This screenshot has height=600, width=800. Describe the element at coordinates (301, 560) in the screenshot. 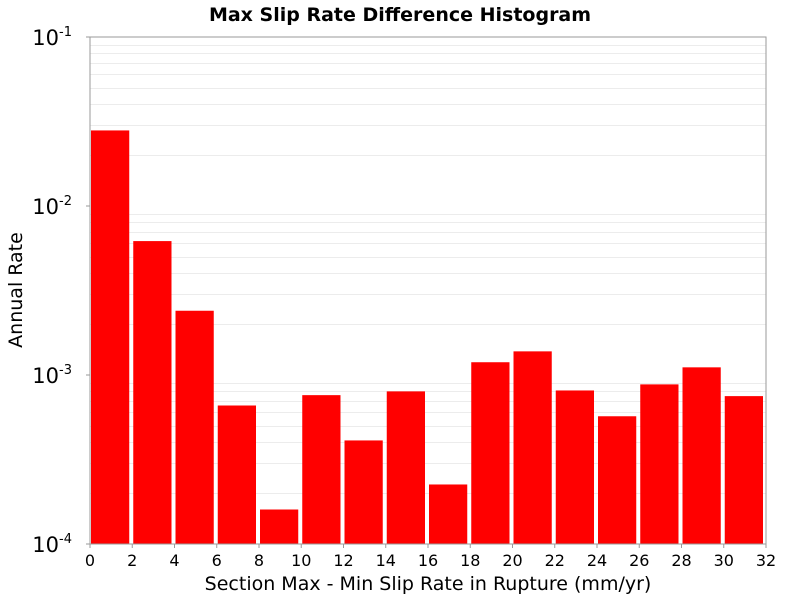

I see `x-tick-label: 10` at that location.